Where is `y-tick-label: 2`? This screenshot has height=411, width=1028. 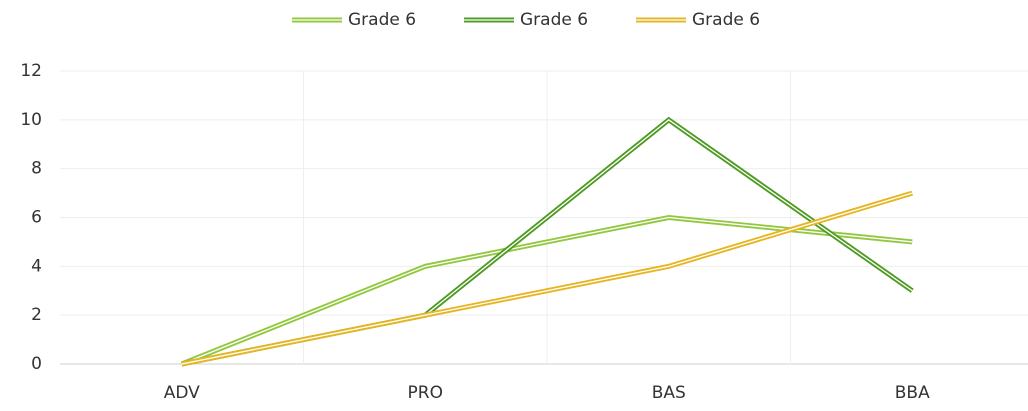
y-tick-label: 2 is located at coordinates (36, 315).